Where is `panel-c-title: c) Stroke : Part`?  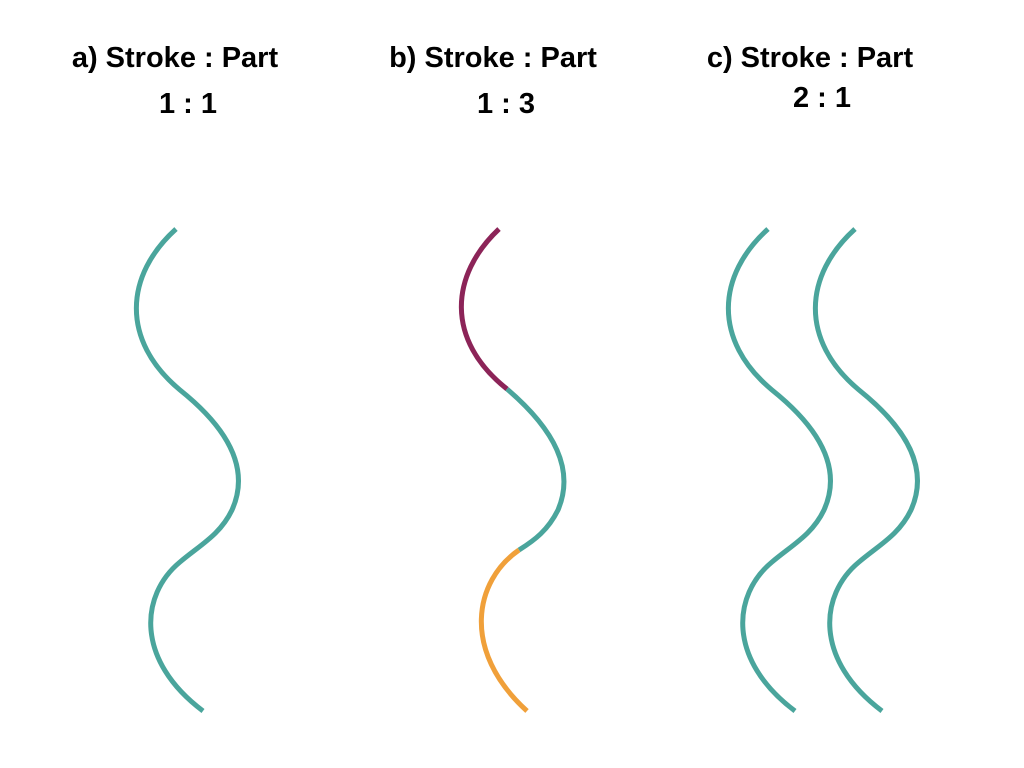
panel-c-title: c) Stroke : Part is located at coordinates (810, 58).